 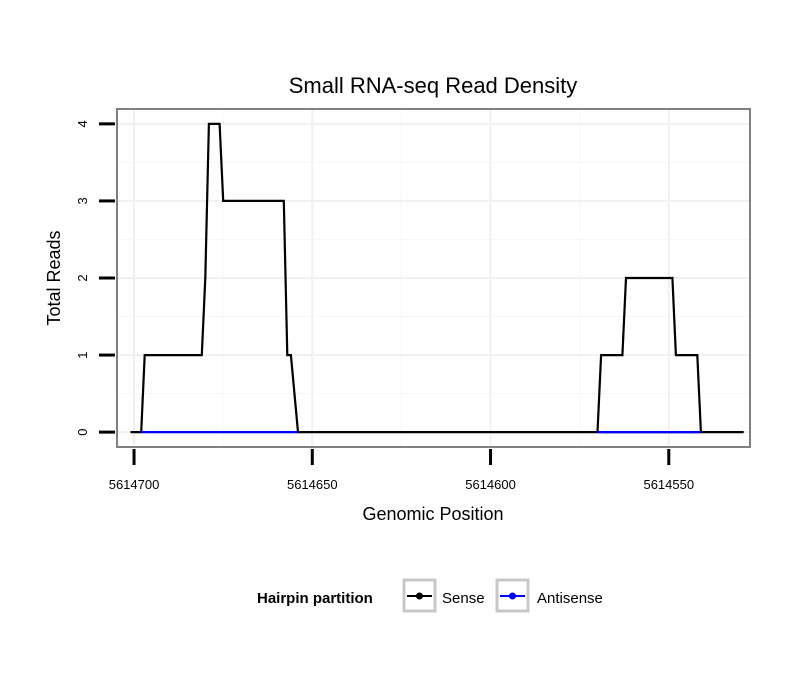 What do you see at coordinates (419, 596) in the screenshot?
I see `legend-point-sense` at bounding box center [419, 596].